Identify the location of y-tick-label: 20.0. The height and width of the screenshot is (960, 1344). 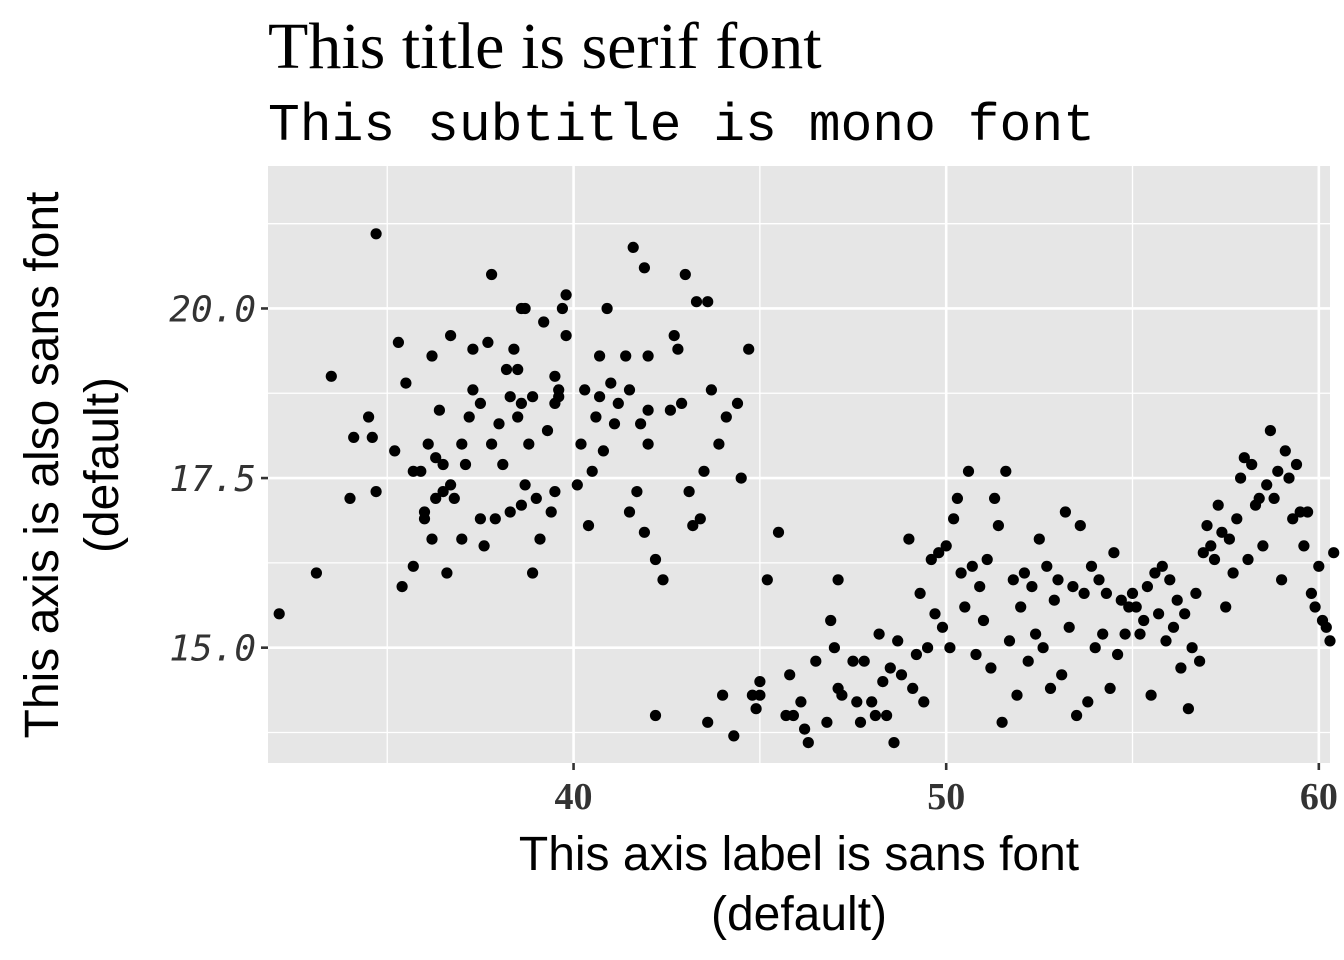
(212, 309).